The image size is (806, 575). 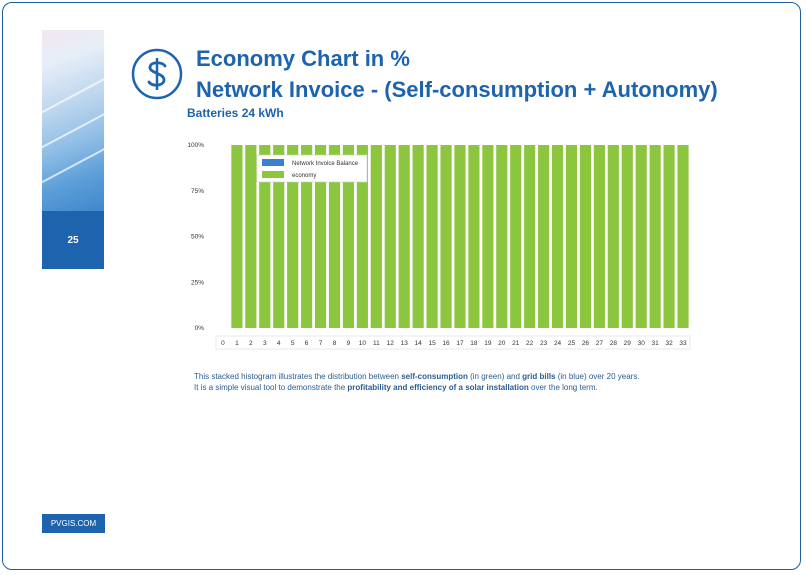 What do you see at coordinates (73, 120) in the screenshot?
I see `side-decorative-image` at bounding box center [73, 120].